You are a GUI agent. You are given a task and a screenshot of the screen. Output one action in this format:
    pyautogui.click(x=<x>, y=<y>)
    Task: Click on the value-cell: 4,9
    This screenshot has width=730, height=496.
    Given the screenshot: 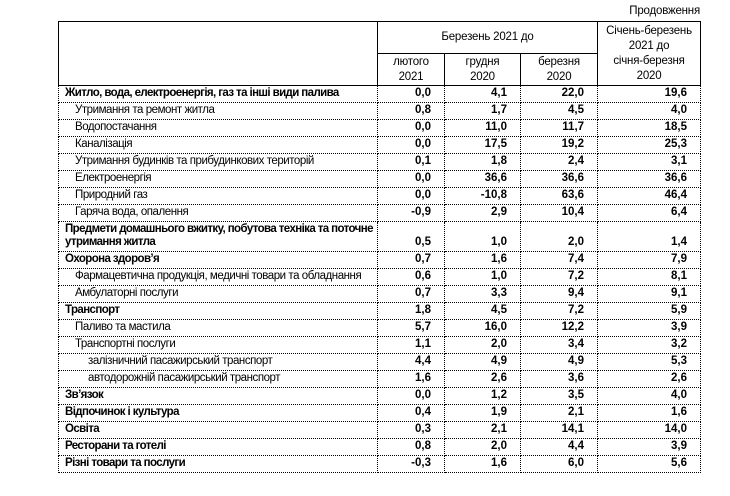 What is the action you would take?
    pyautogui.click(x=482, y=362)
    